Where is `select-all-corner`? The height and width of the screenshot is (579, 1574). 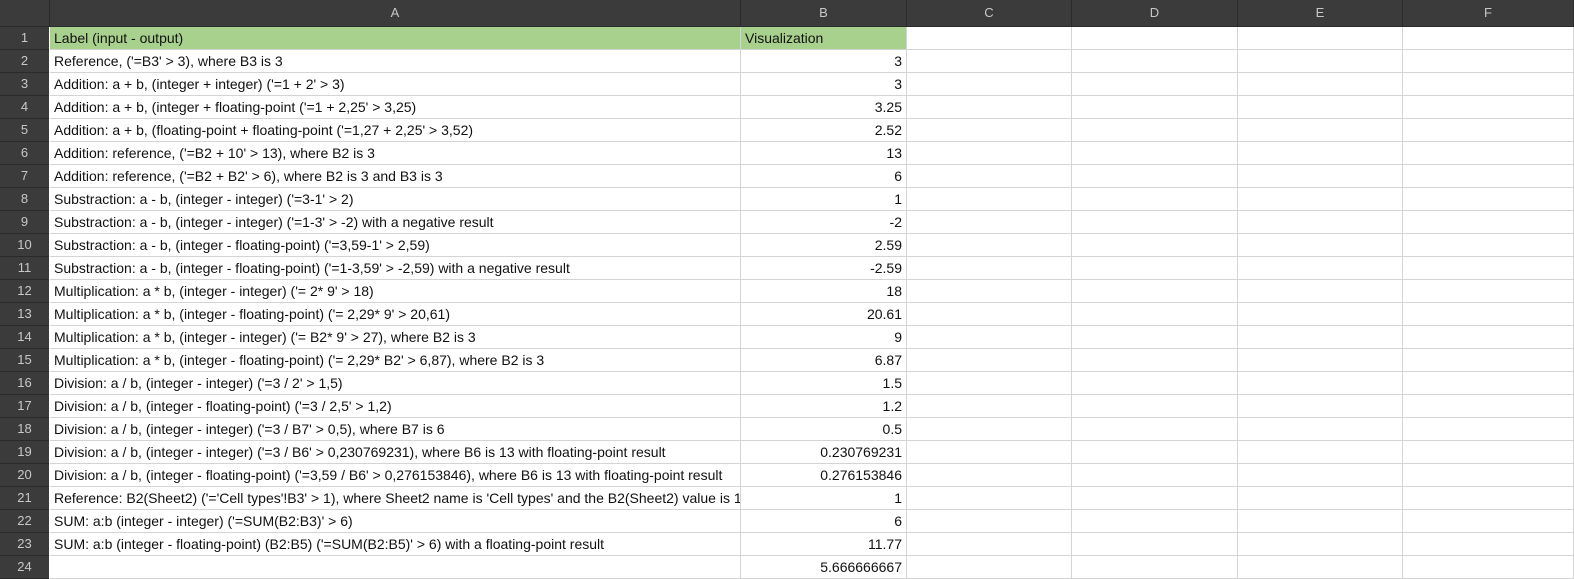 select-all-corner is located at coordinates (25, 13).